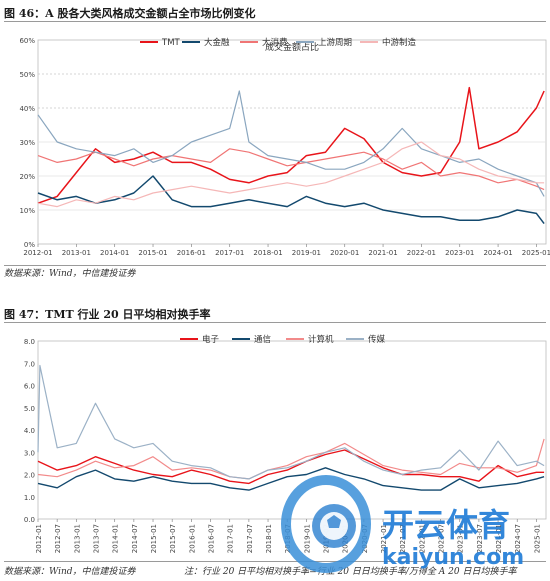  What do you see at coordinates (27, 143) in the screenshot?
I see `y-tick-label: 30%` at bounding box center [27, 143].